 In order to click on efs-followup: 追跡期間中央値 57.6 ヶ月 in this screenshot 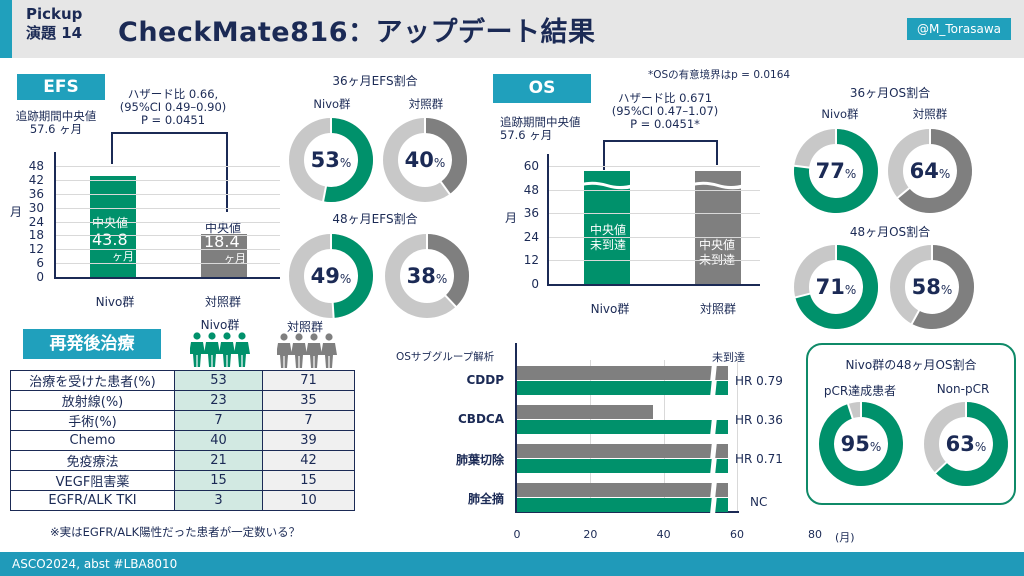, I will do `click(56, 123)`.